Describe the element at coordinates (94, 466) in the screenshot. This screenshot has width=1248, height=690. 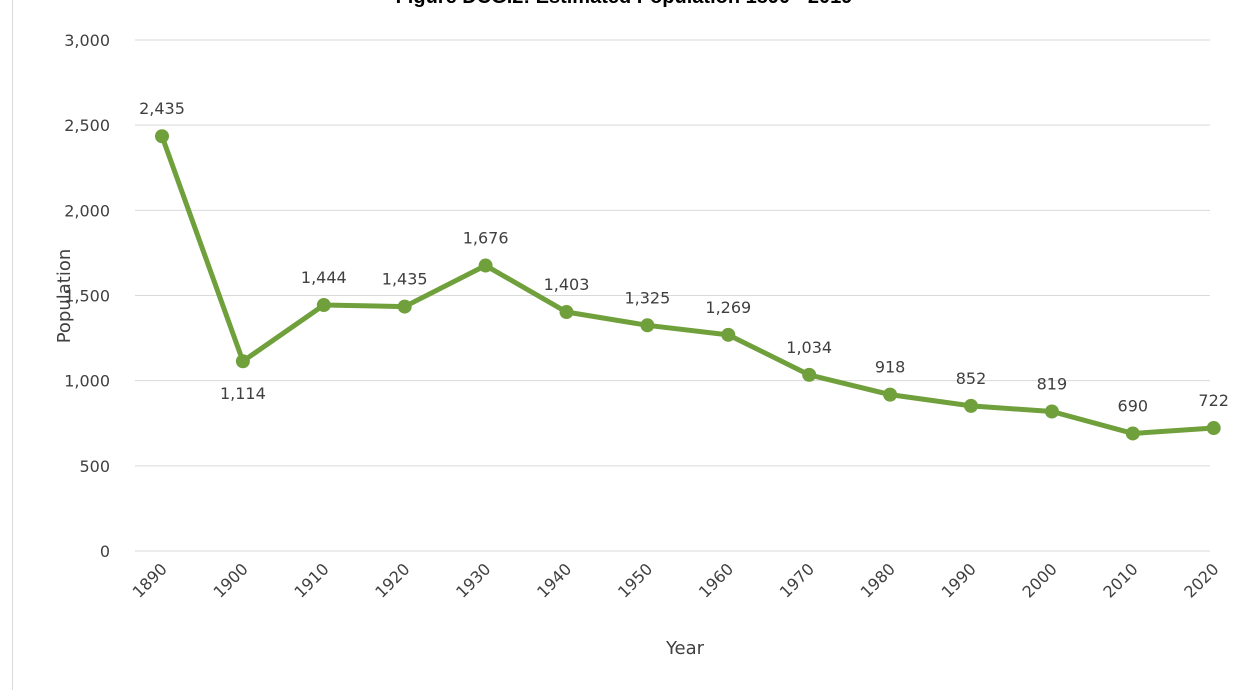
I see `y-tick-label: 500` at that location.